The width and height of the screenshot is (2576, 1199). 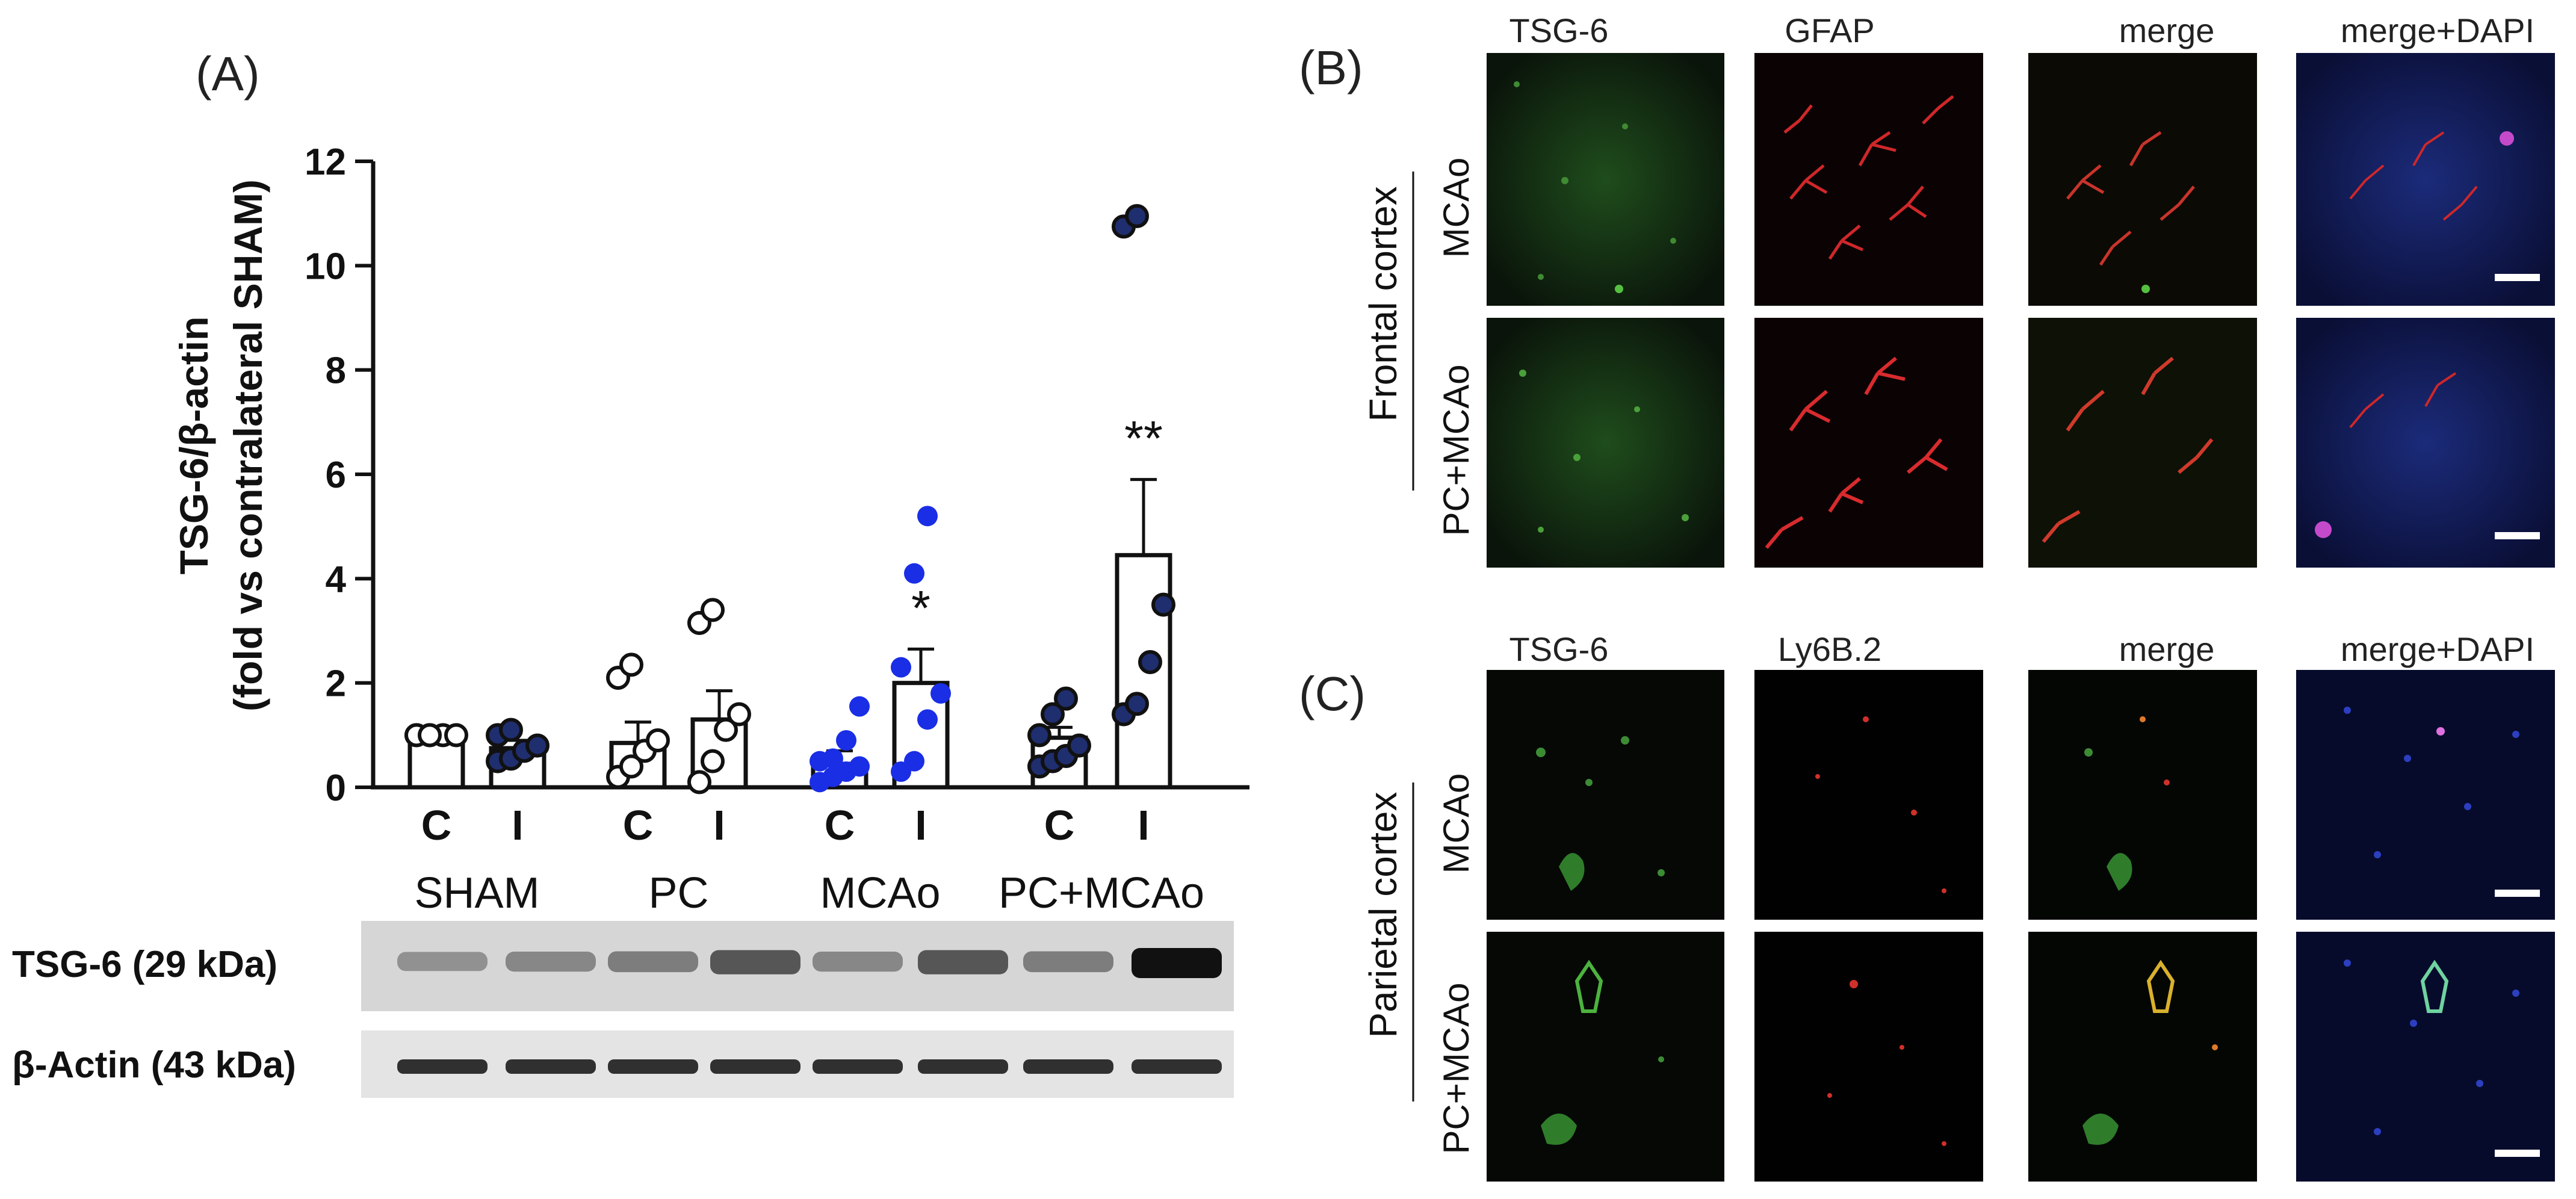 I want to click on micrograph-headers-c: TSG-6 Ly6B.2 merge merge+DAPI, so click(x=2022, y=649).